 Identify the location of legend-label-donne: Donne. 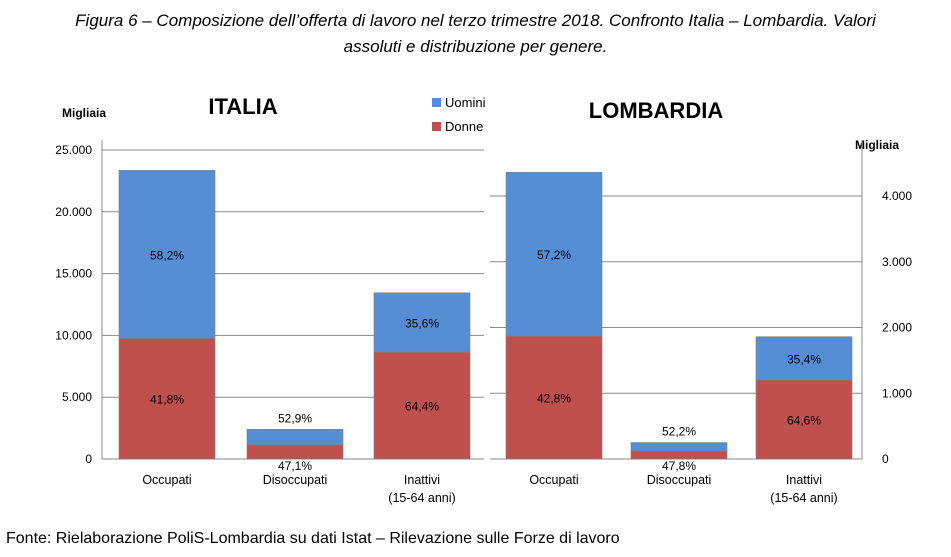
(464, 126).